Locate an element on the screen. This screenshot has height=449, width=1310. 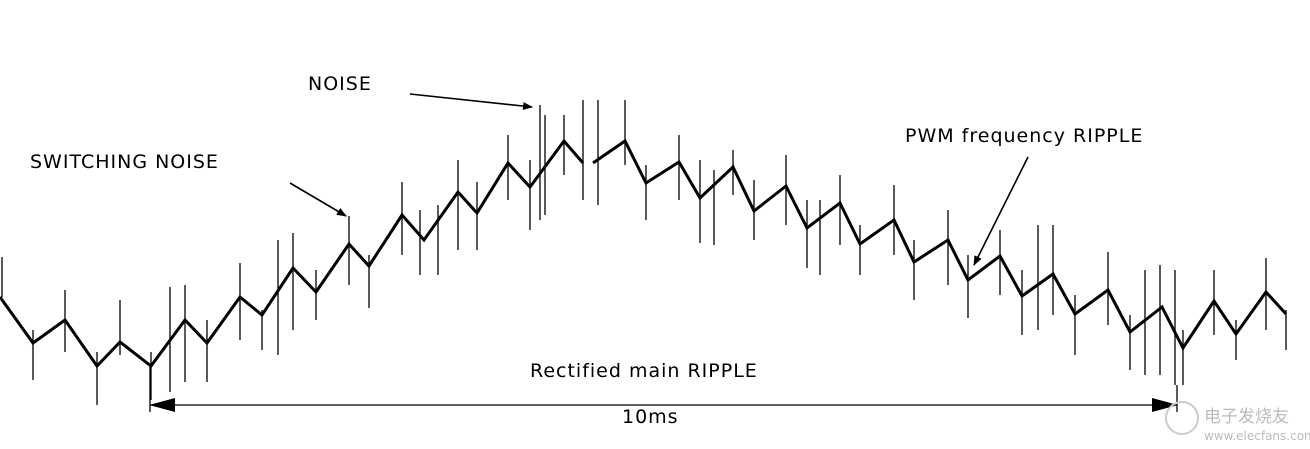
label: SWITCHING NOISE is located at coordinates (124, 162).